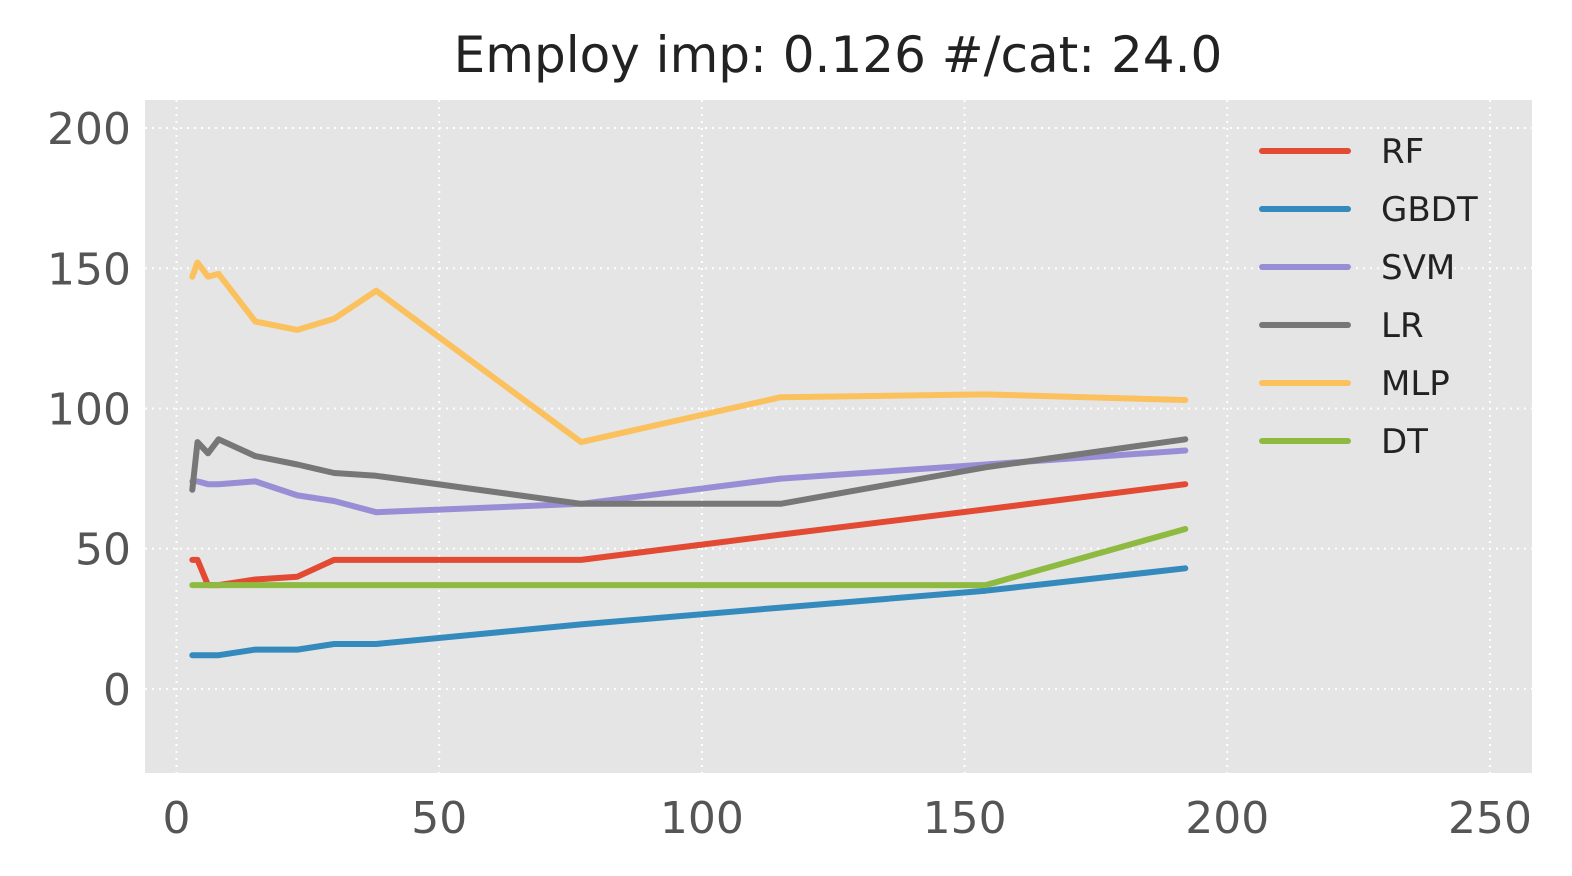 The image size is (1572, 876). Describe the element at coordinates (965, 818) in the screenshot. I see `x-tick-label: 150` at that location.